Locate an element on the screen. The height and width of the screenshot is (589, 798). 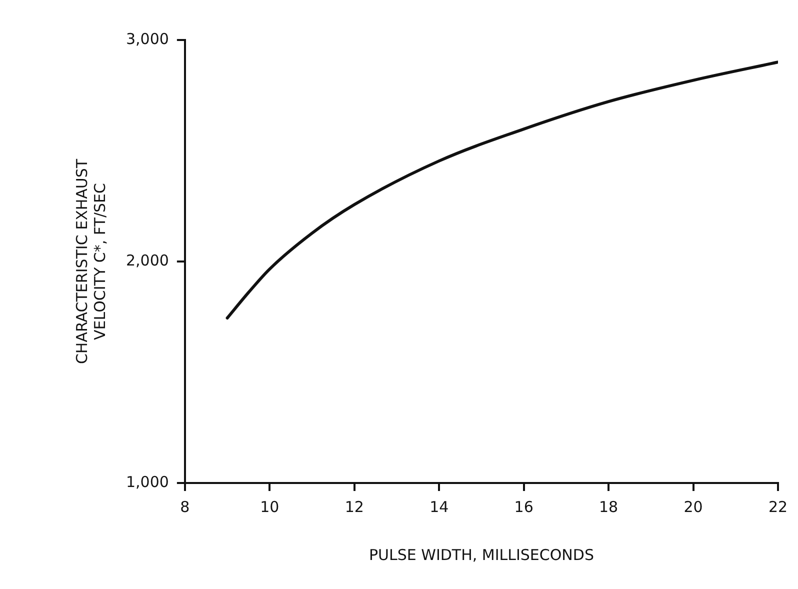
x-tick-label: 14 is located at coordinates (439, 507).